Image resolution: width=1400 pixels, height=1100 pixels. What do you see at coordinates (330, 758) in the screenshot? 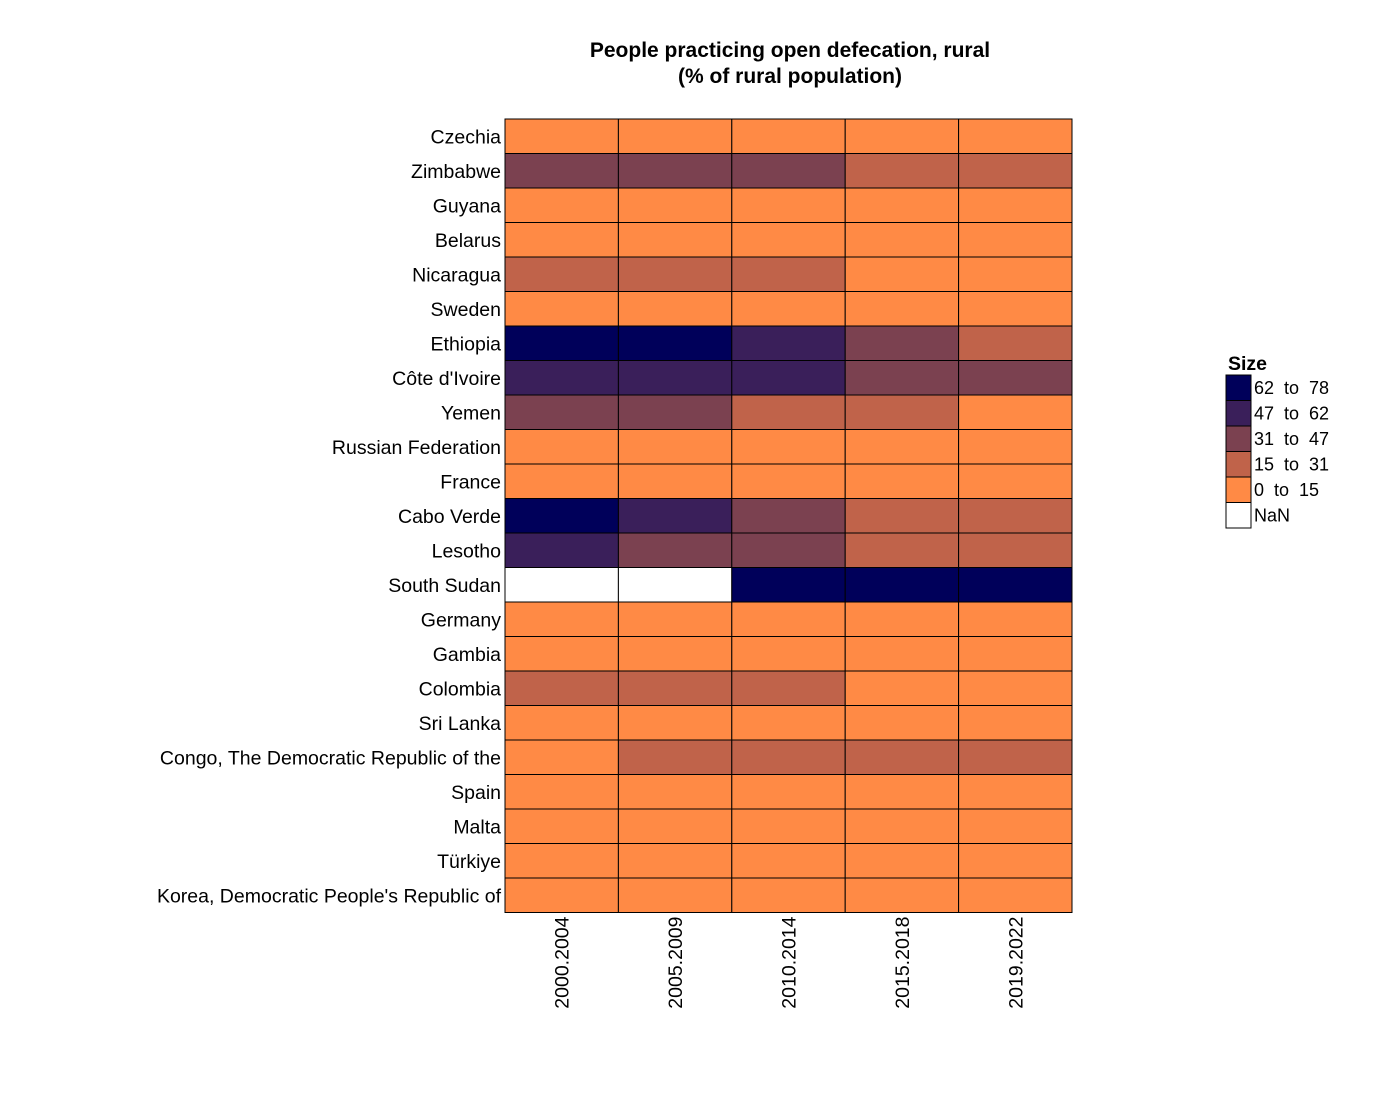
I see `row-label: Congo, The Democratic Republic of the` at bounding box center [330, 758].